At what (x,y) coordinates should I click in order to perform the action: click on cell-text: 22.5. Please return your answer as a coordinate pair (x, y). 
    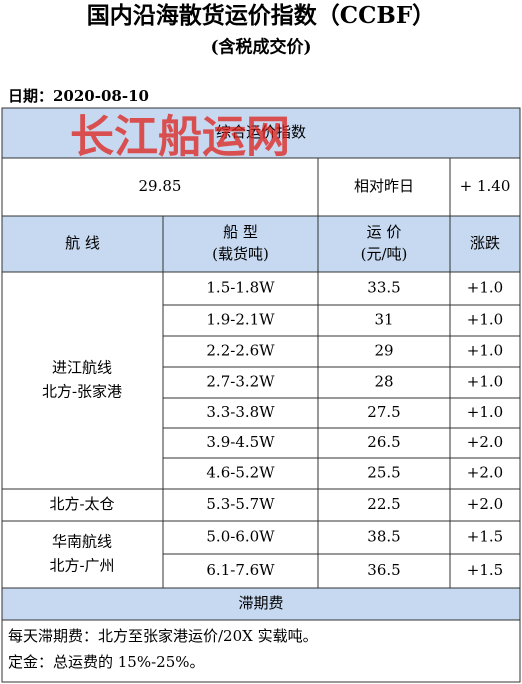
    Looking at the image, I should click on (383, 504).